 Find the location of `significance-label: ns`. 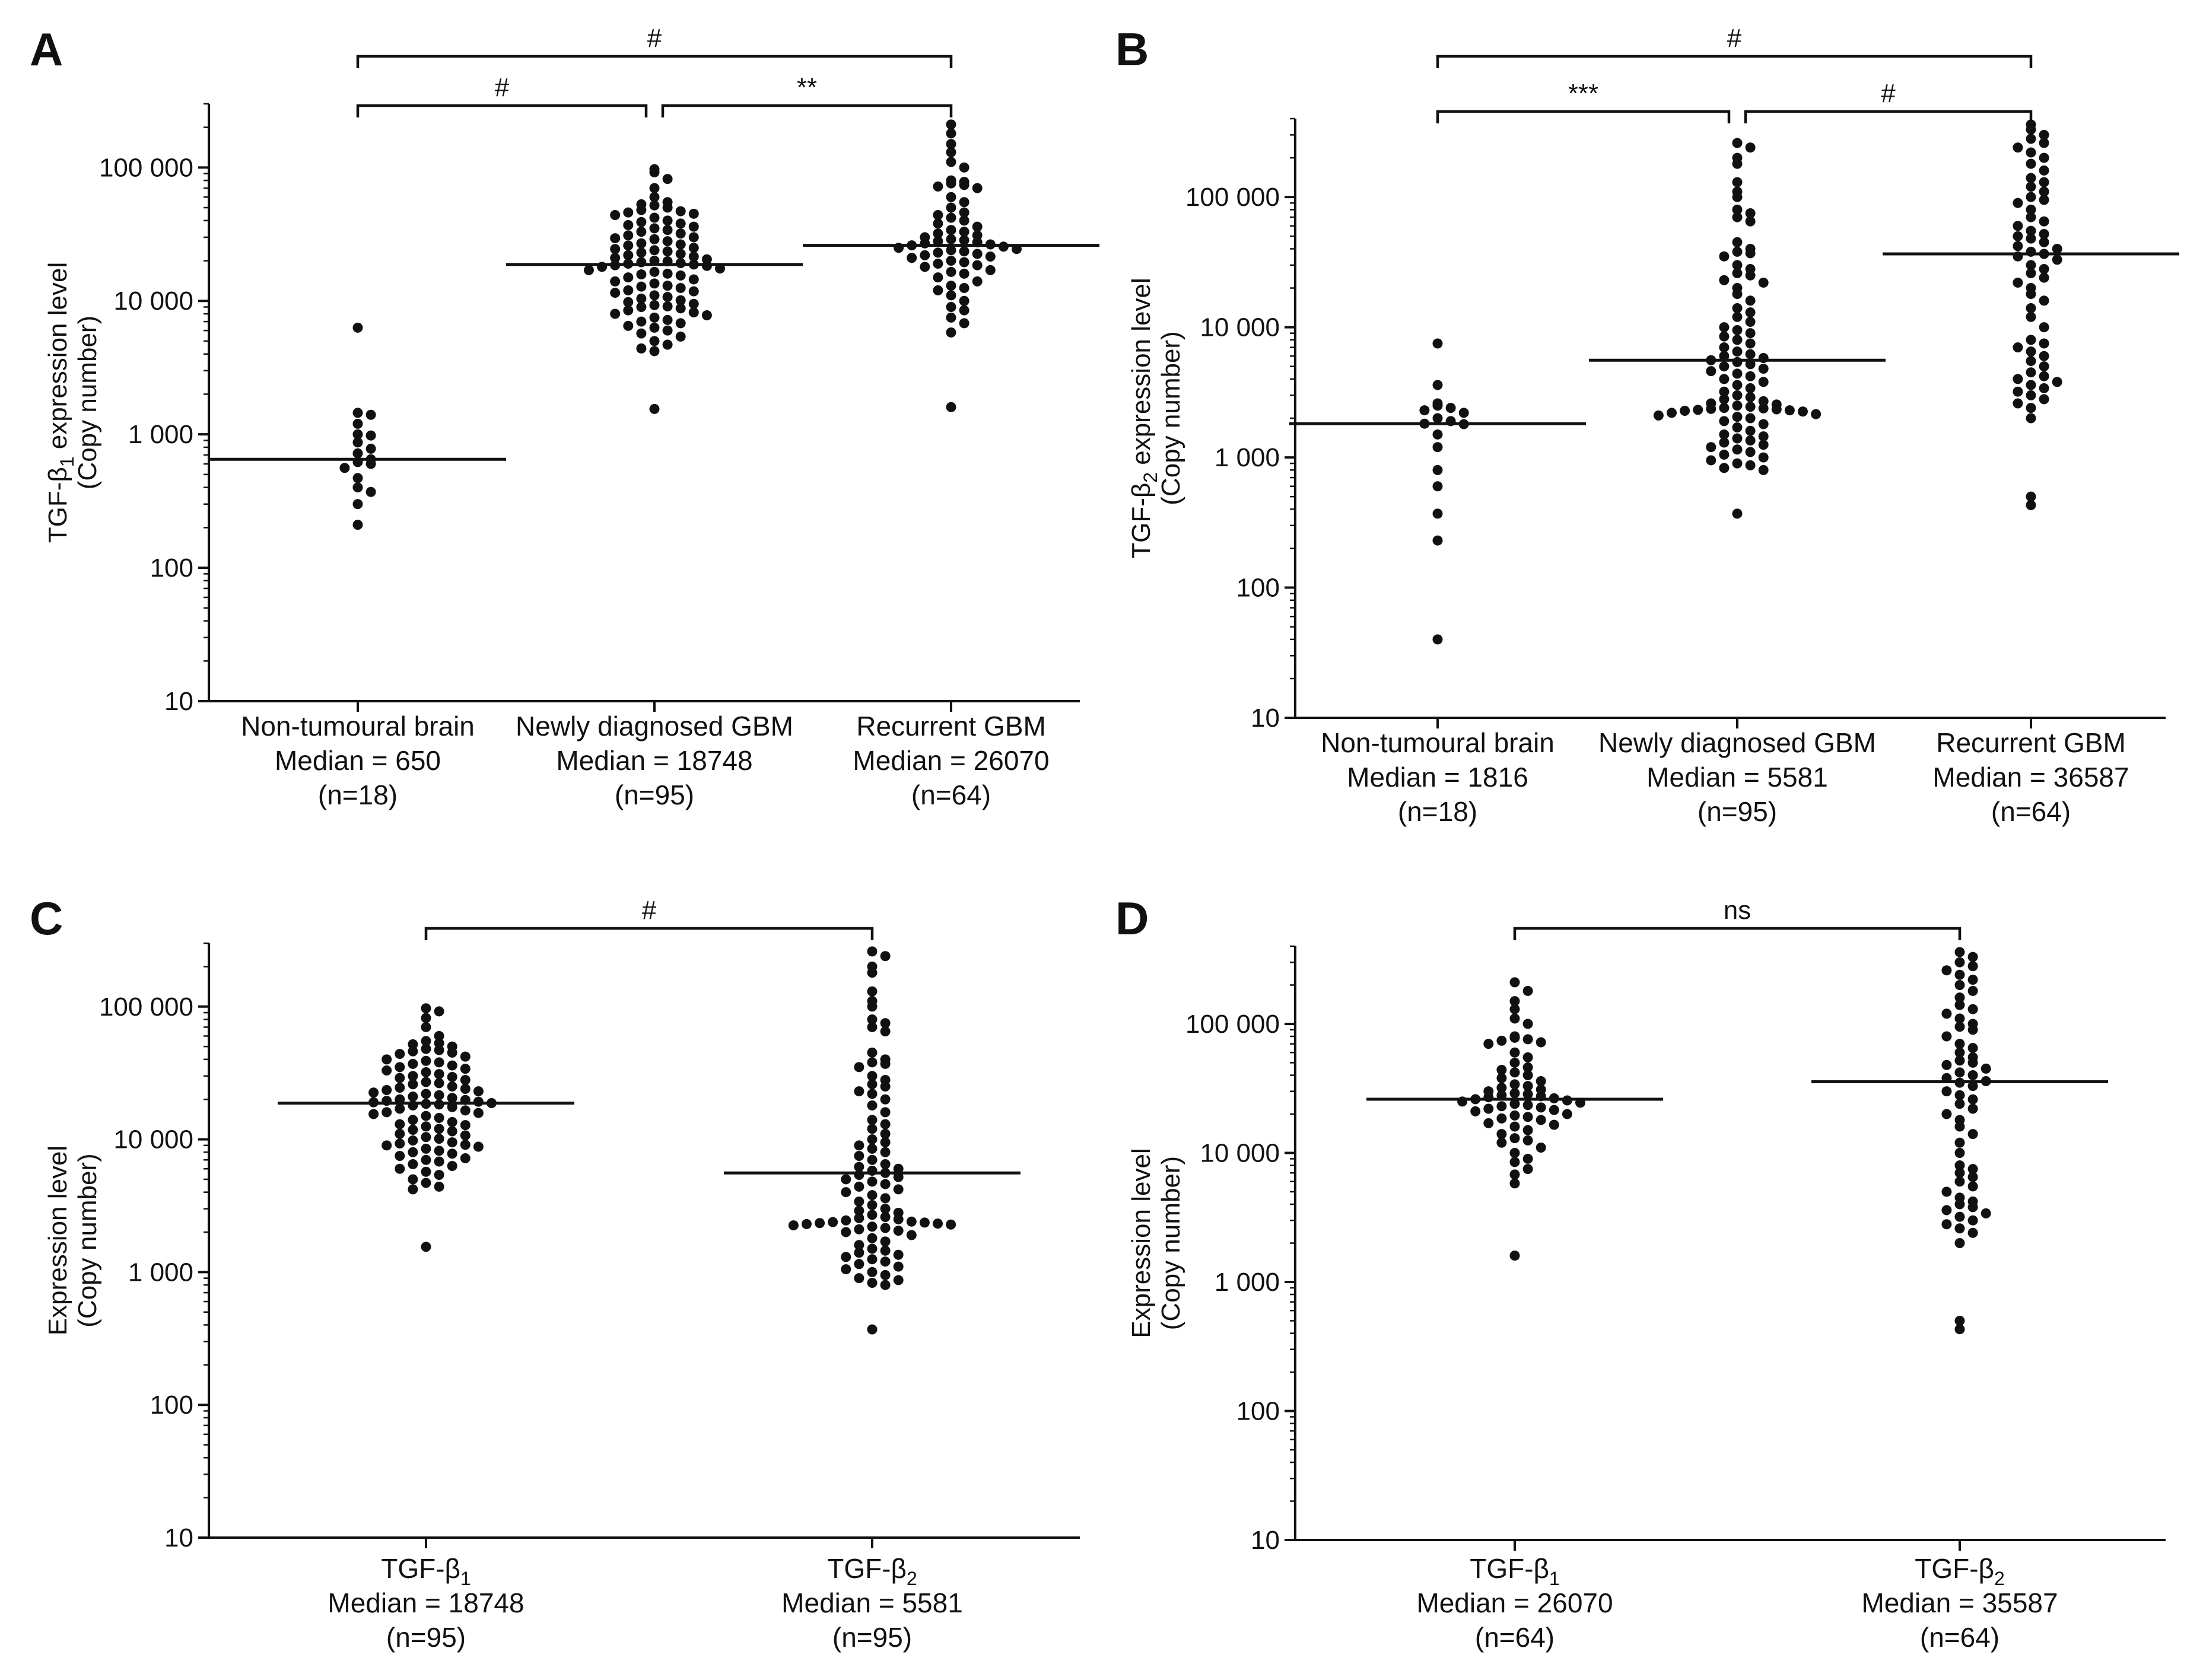

significance-label: ns is located at coordinates (1738, 910).